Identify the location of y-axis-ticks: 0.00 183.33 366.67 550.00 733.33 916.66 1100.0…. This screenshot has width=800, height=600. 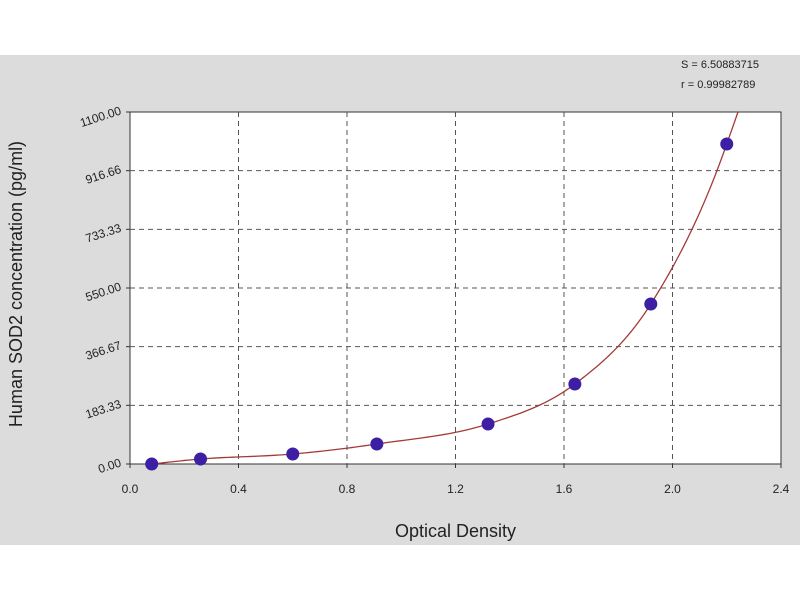
(104, 289).